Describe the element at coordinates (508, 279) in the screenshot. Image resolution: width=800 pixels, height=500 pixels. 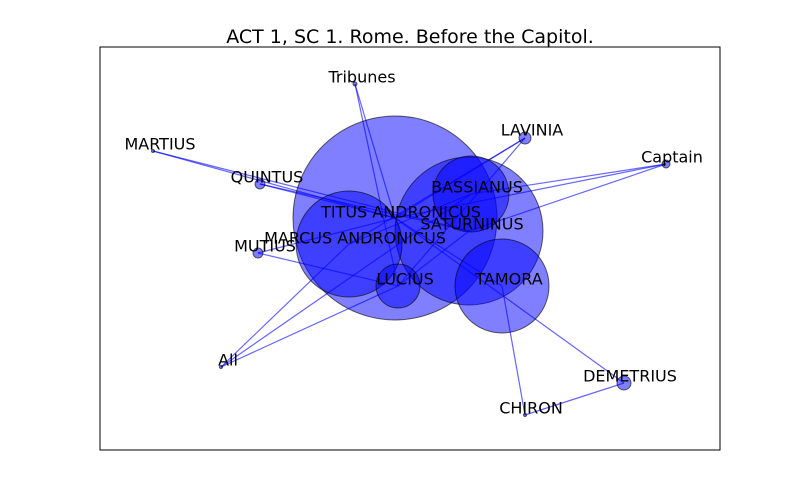
I see `node-label-tamora: TAMORA` at that location.